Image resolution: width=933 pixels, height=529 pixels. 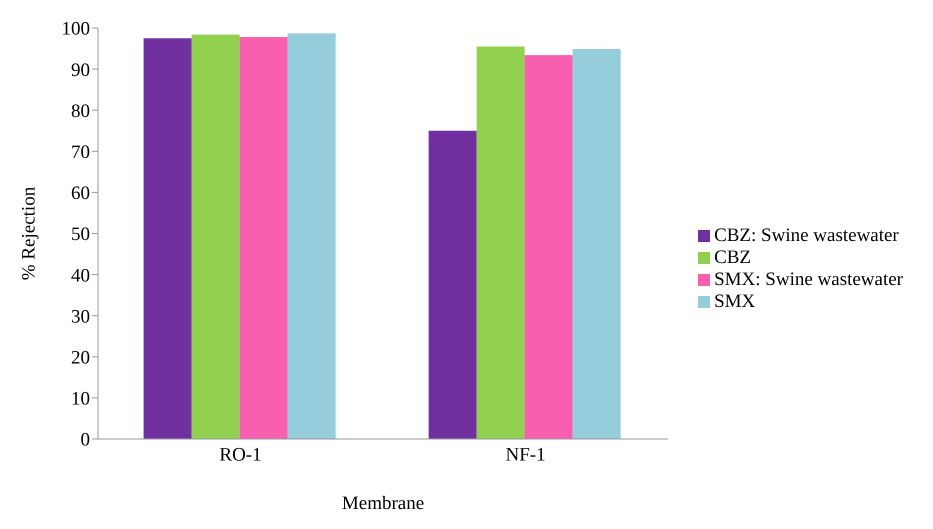 What do you see at coordinates (80, 111) in the screenshot?
I see `y-tick-label: 80` at bounding box center [80, 111].